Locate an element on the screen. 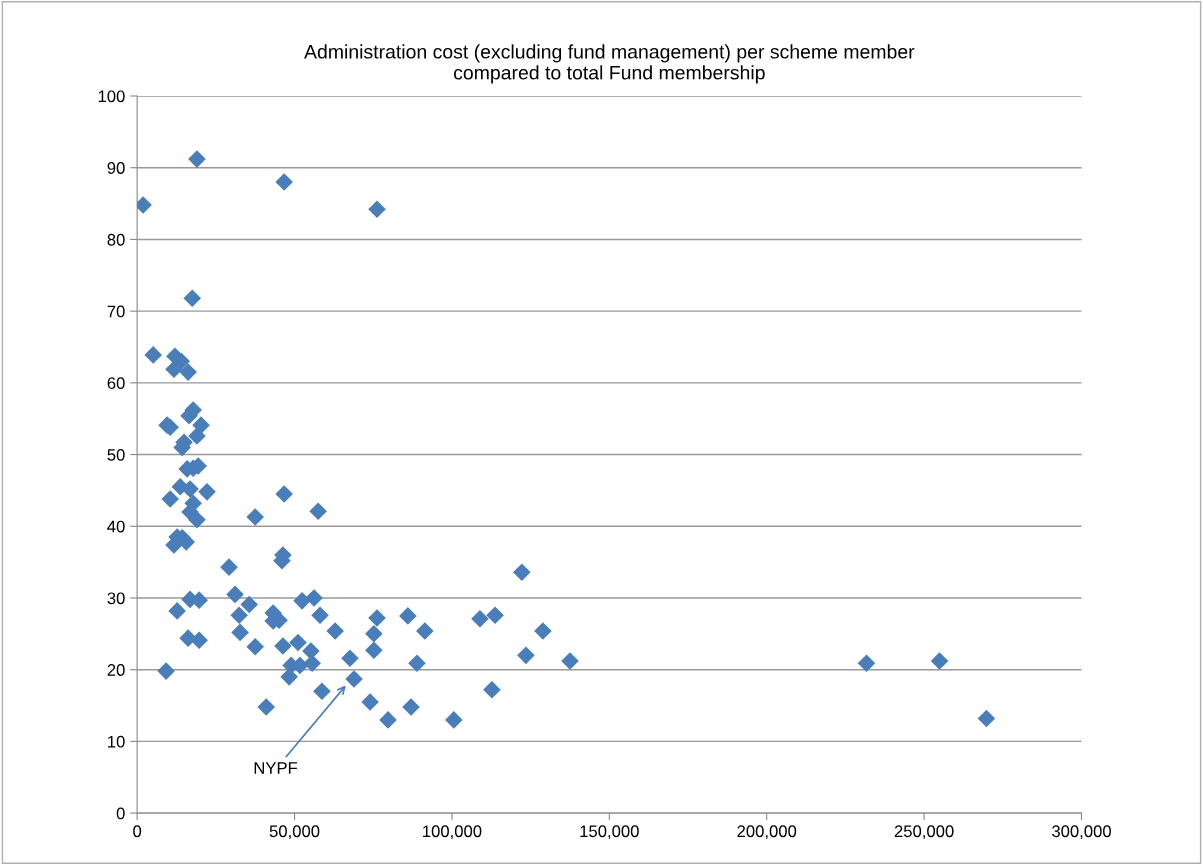 The image size is (1203, 865). chart-title: Administration cost (excluding fund management) per scheme member compared to total Fund membership is located at coordinates (609, 64).